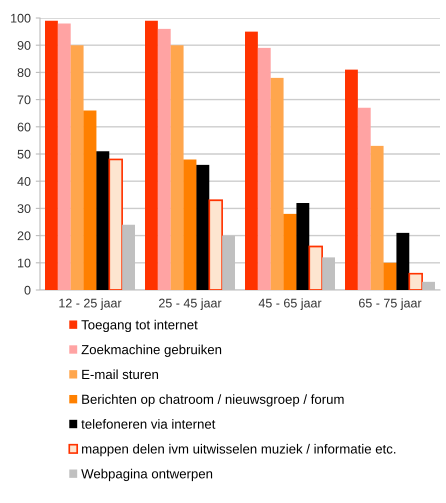 This screenshot has width=446, height=503. What do you see at coordinates (24, 154) in the screenshot?
I see `y-tick-label: 50` at bounding box center [24, 154].